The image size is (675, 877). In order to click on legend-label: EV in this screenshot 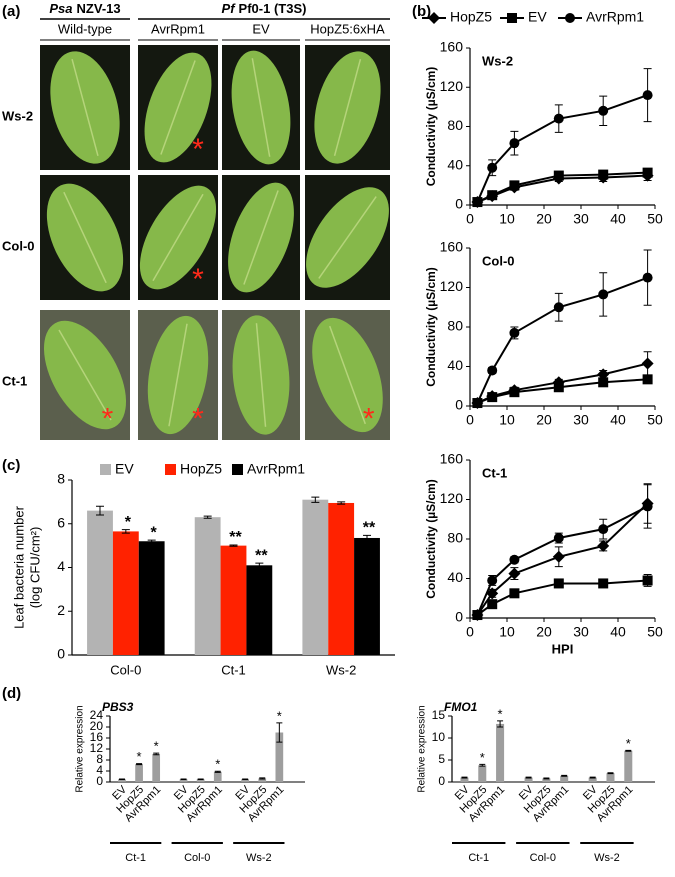, I will do `click(124, 469)`.